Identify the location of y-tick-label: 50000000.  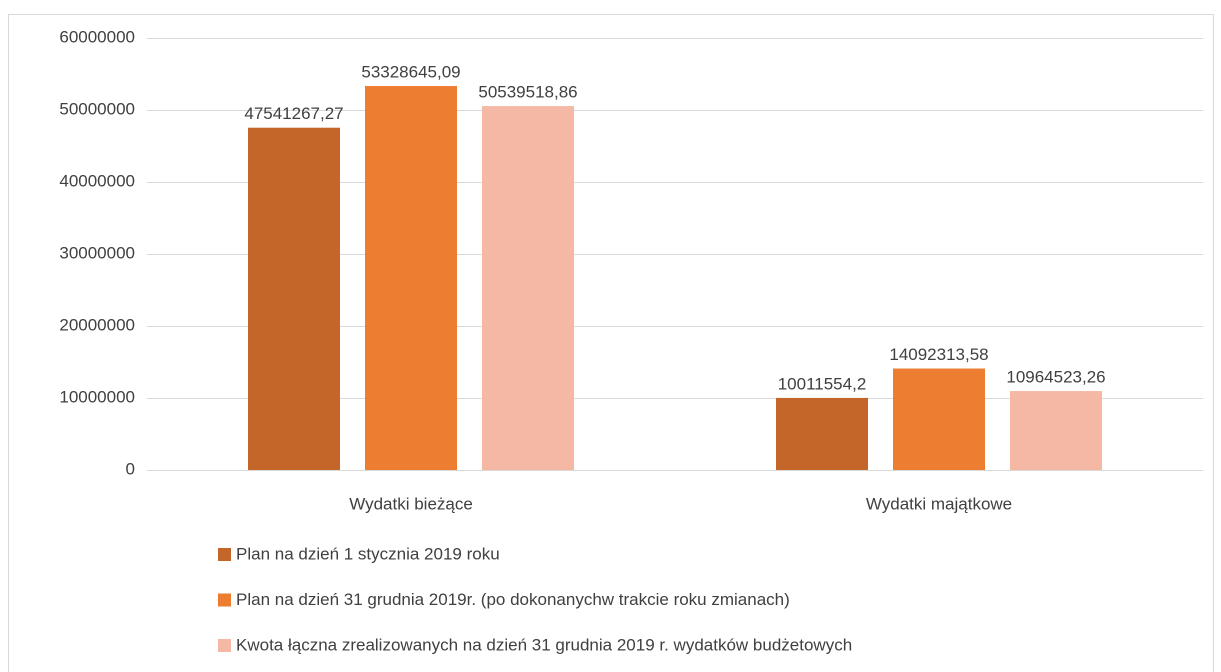
(97, 108).